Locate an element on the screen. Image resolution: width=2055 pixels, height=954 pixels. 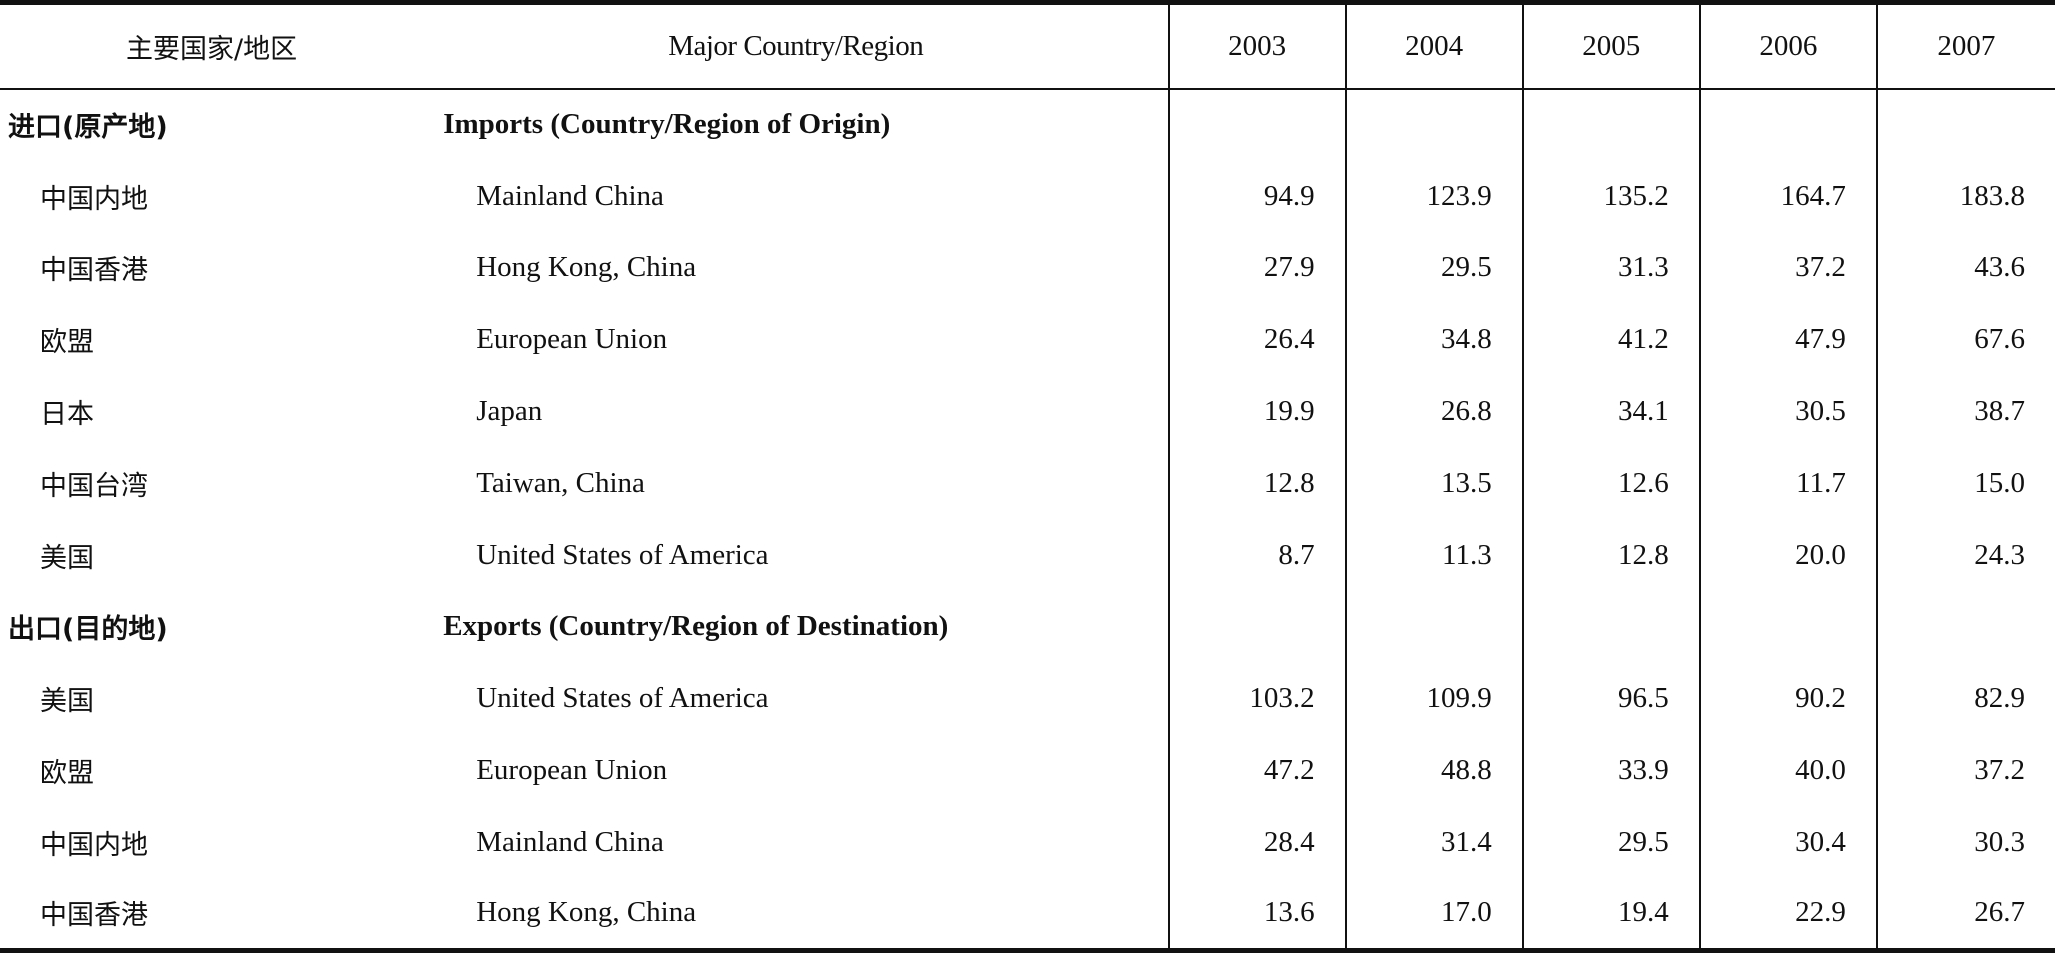
value-cell-2003: 12.8 is located at coordinates (1256, 483).